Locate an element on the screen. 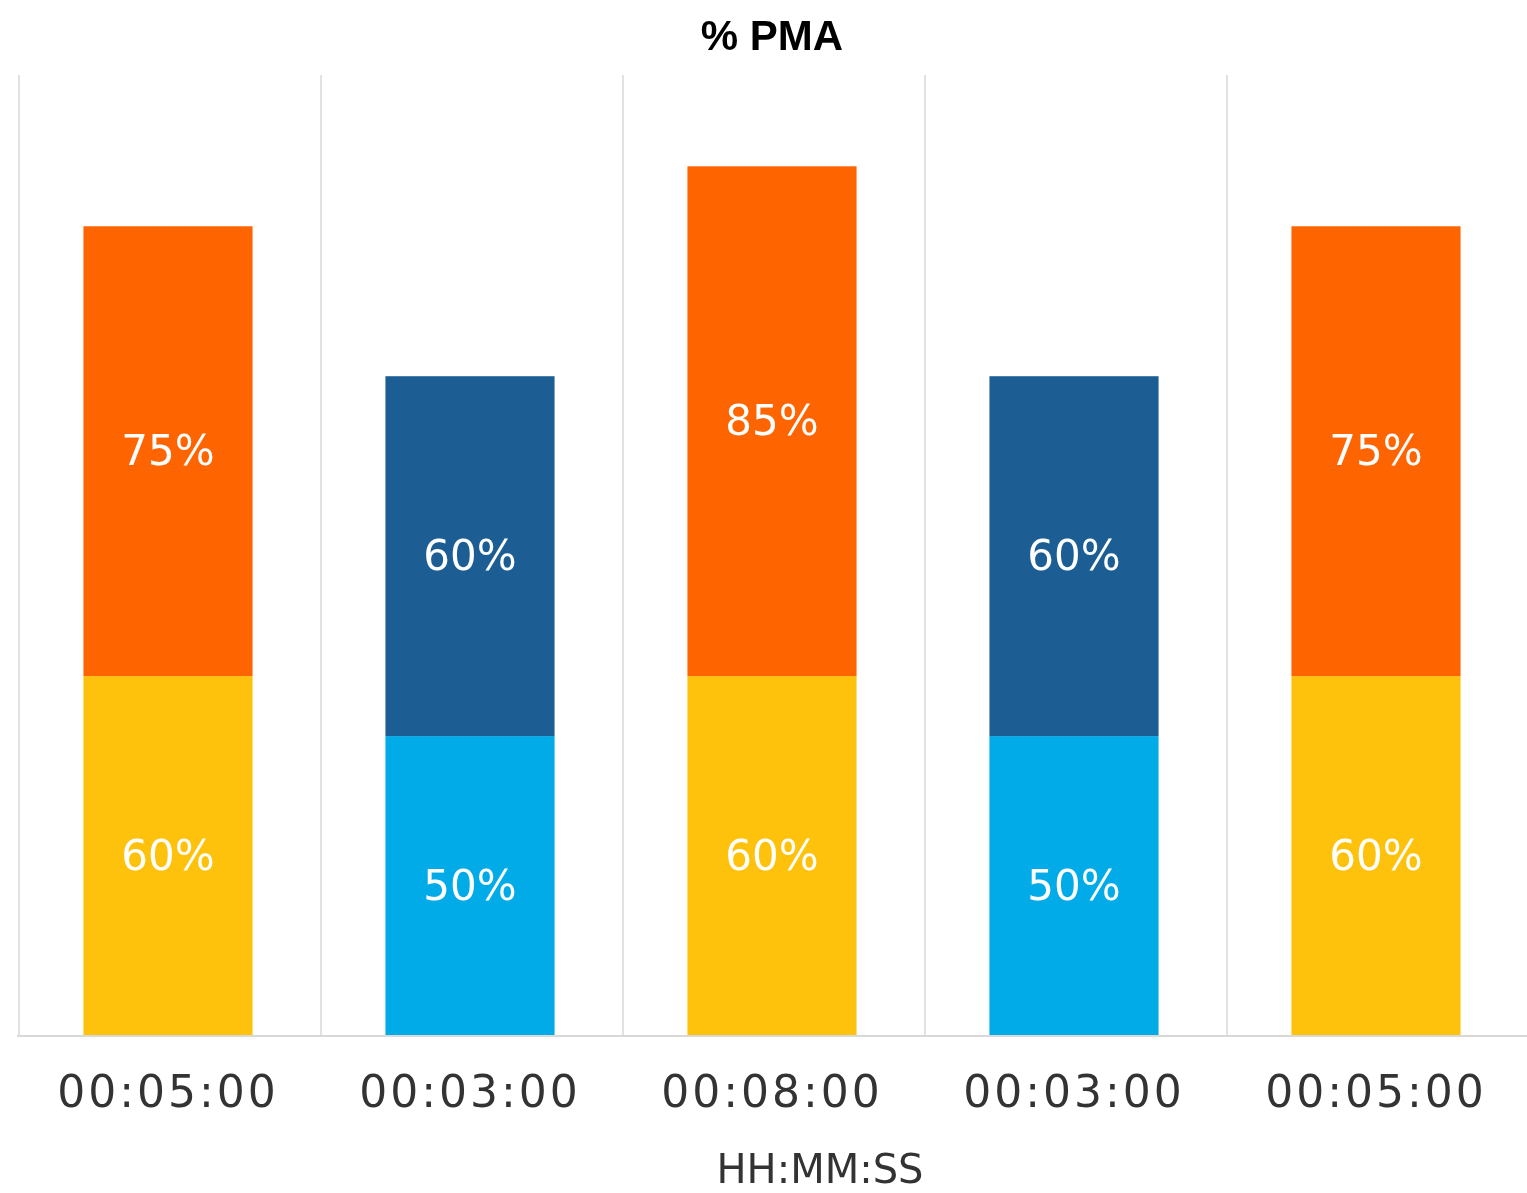  x-tick-label: 00:08:00 is located at coordinates (772, 1092).